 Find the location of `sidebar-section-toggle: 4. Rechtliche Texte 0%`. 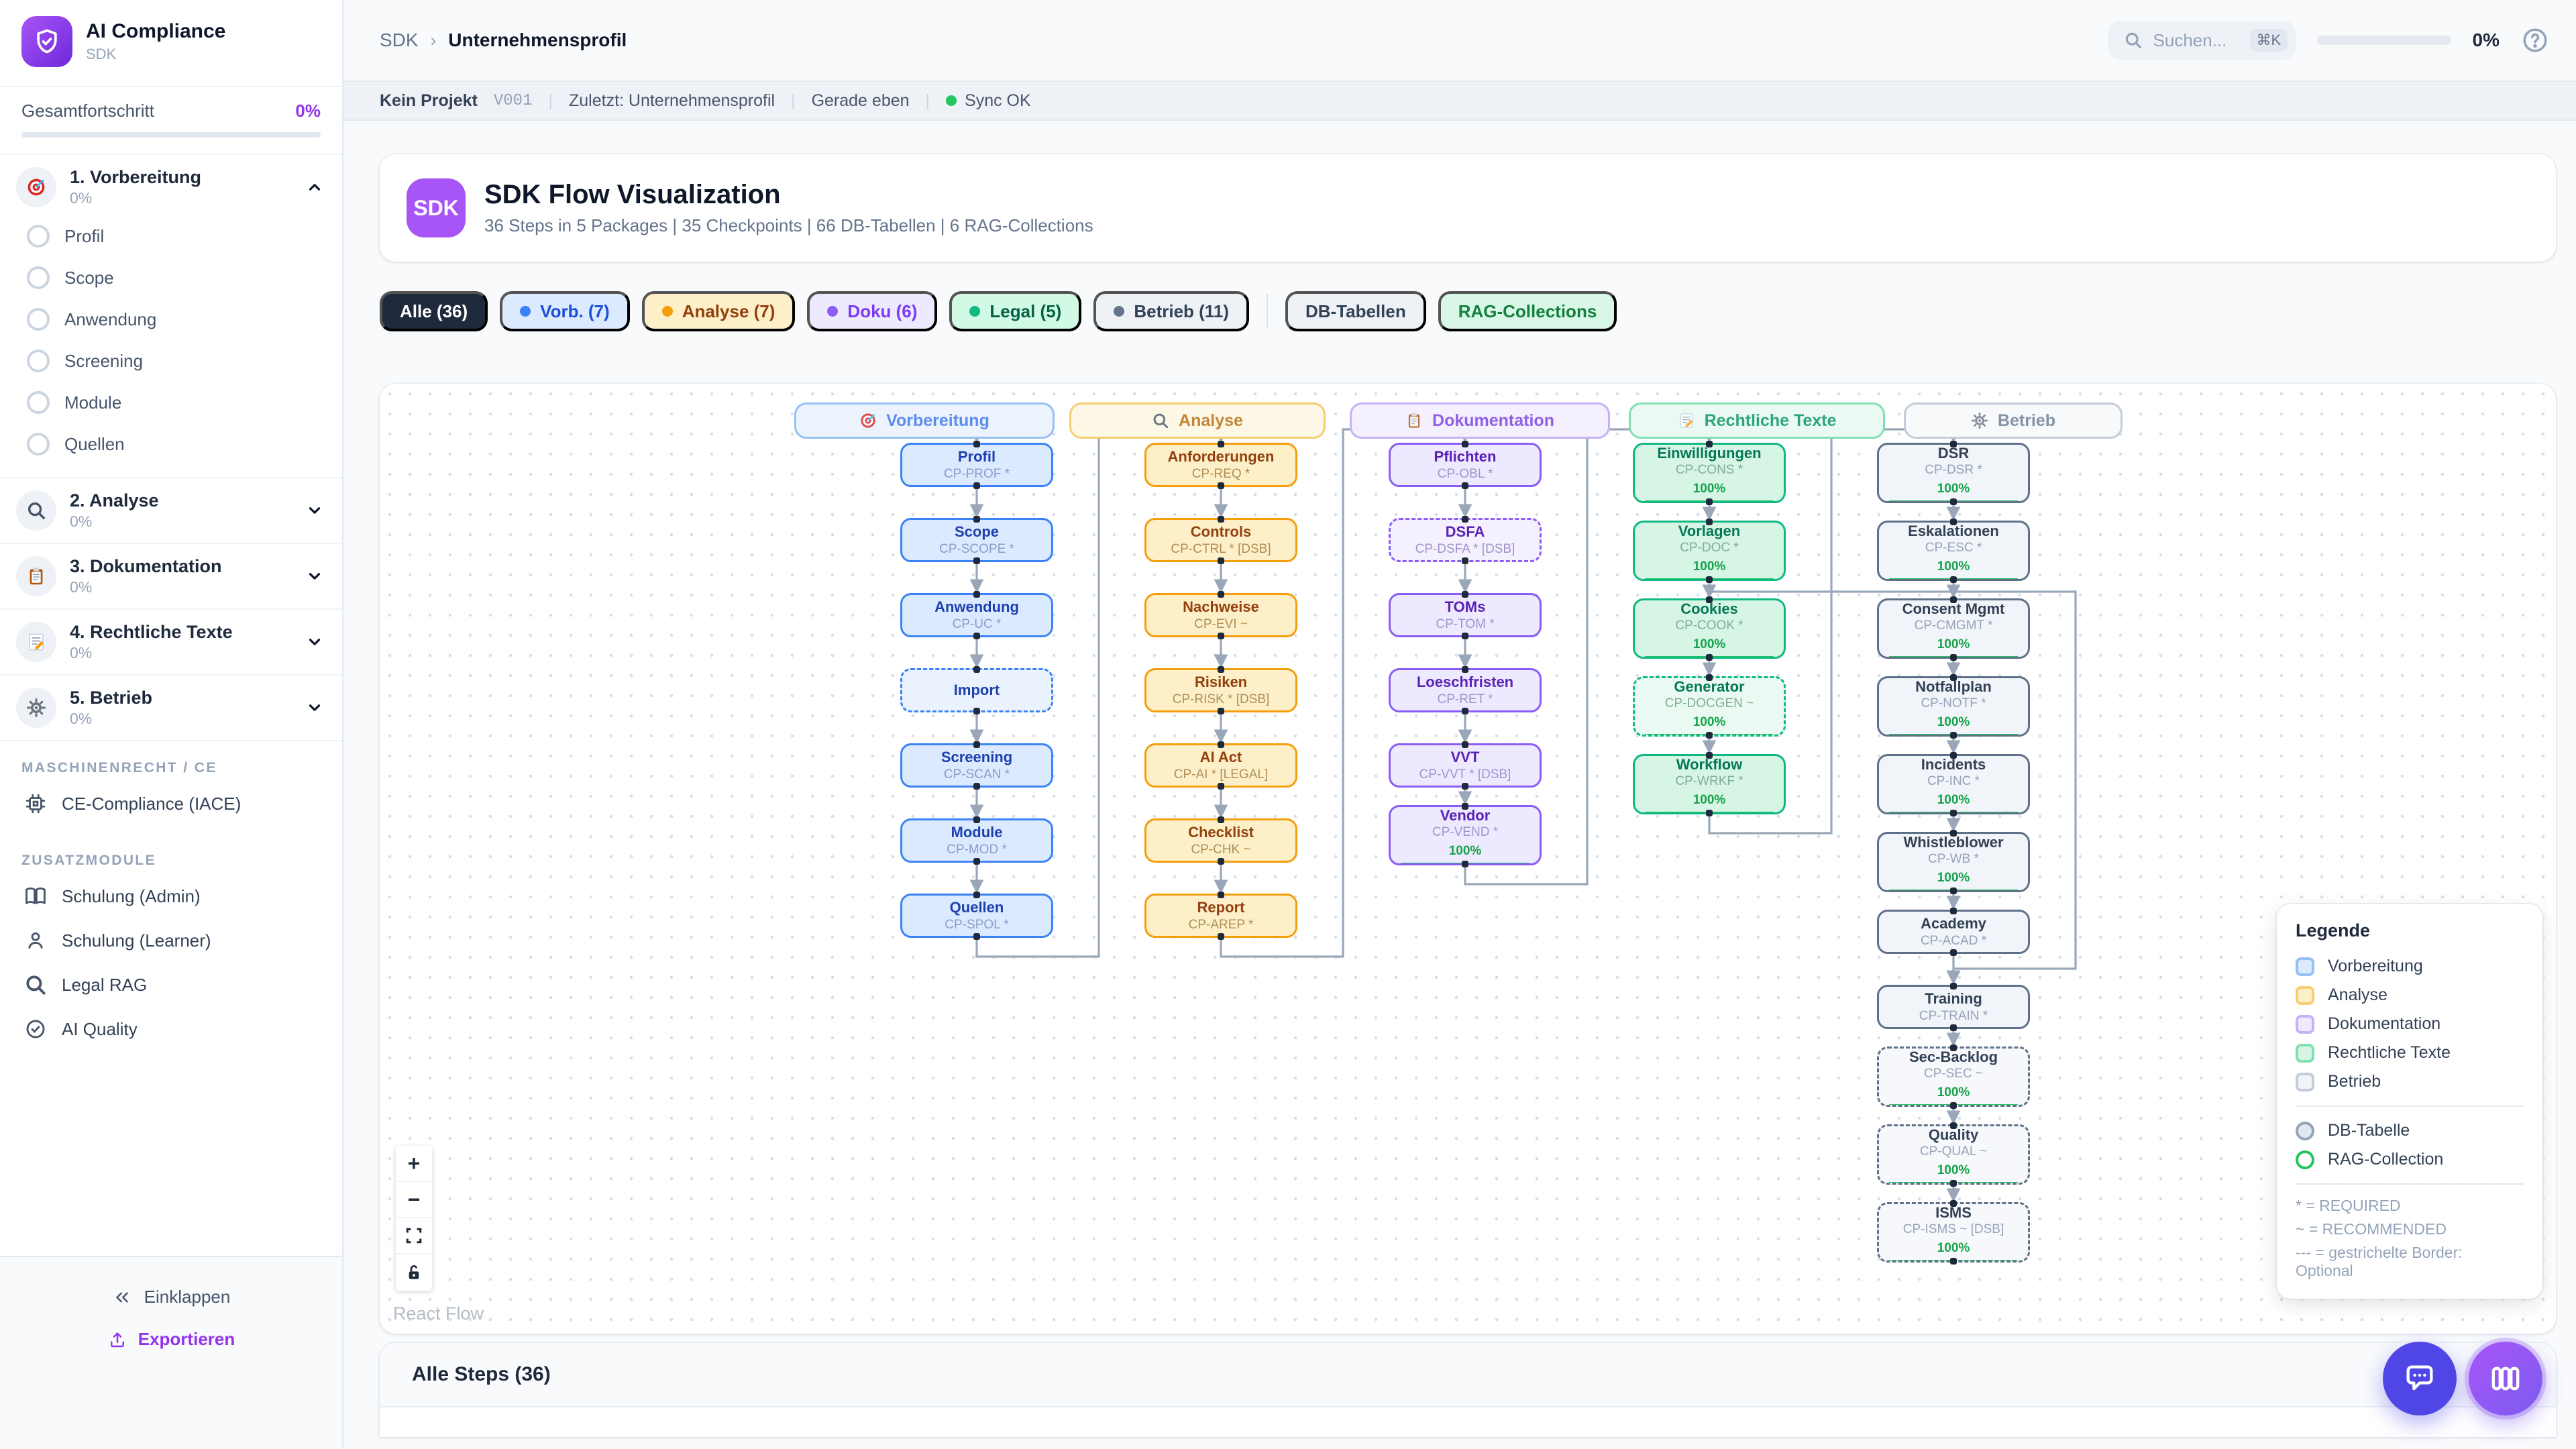

sidebar-section-toggle: 4. Rechtliche Texte 0% is located at coordinates (169, 642).